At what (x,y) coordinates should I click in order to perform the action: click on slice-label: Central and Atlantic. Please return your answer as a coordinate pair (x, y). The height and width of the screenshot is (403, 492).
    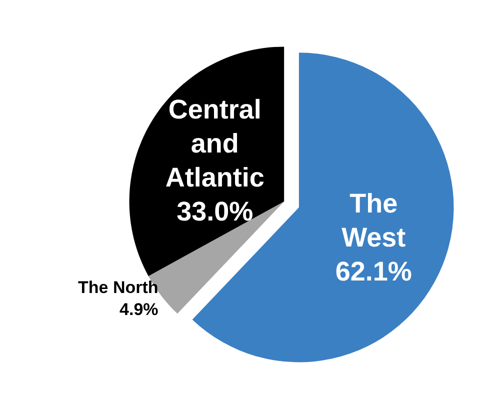
    Looking at the image, I should click on (214, 143).